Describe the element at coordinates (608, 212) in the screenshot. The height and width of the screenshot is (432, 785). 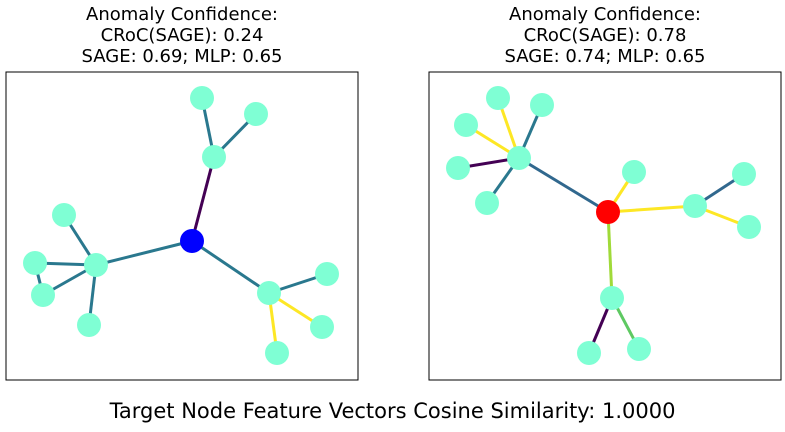
I see `panel-2-target-node` at that location.